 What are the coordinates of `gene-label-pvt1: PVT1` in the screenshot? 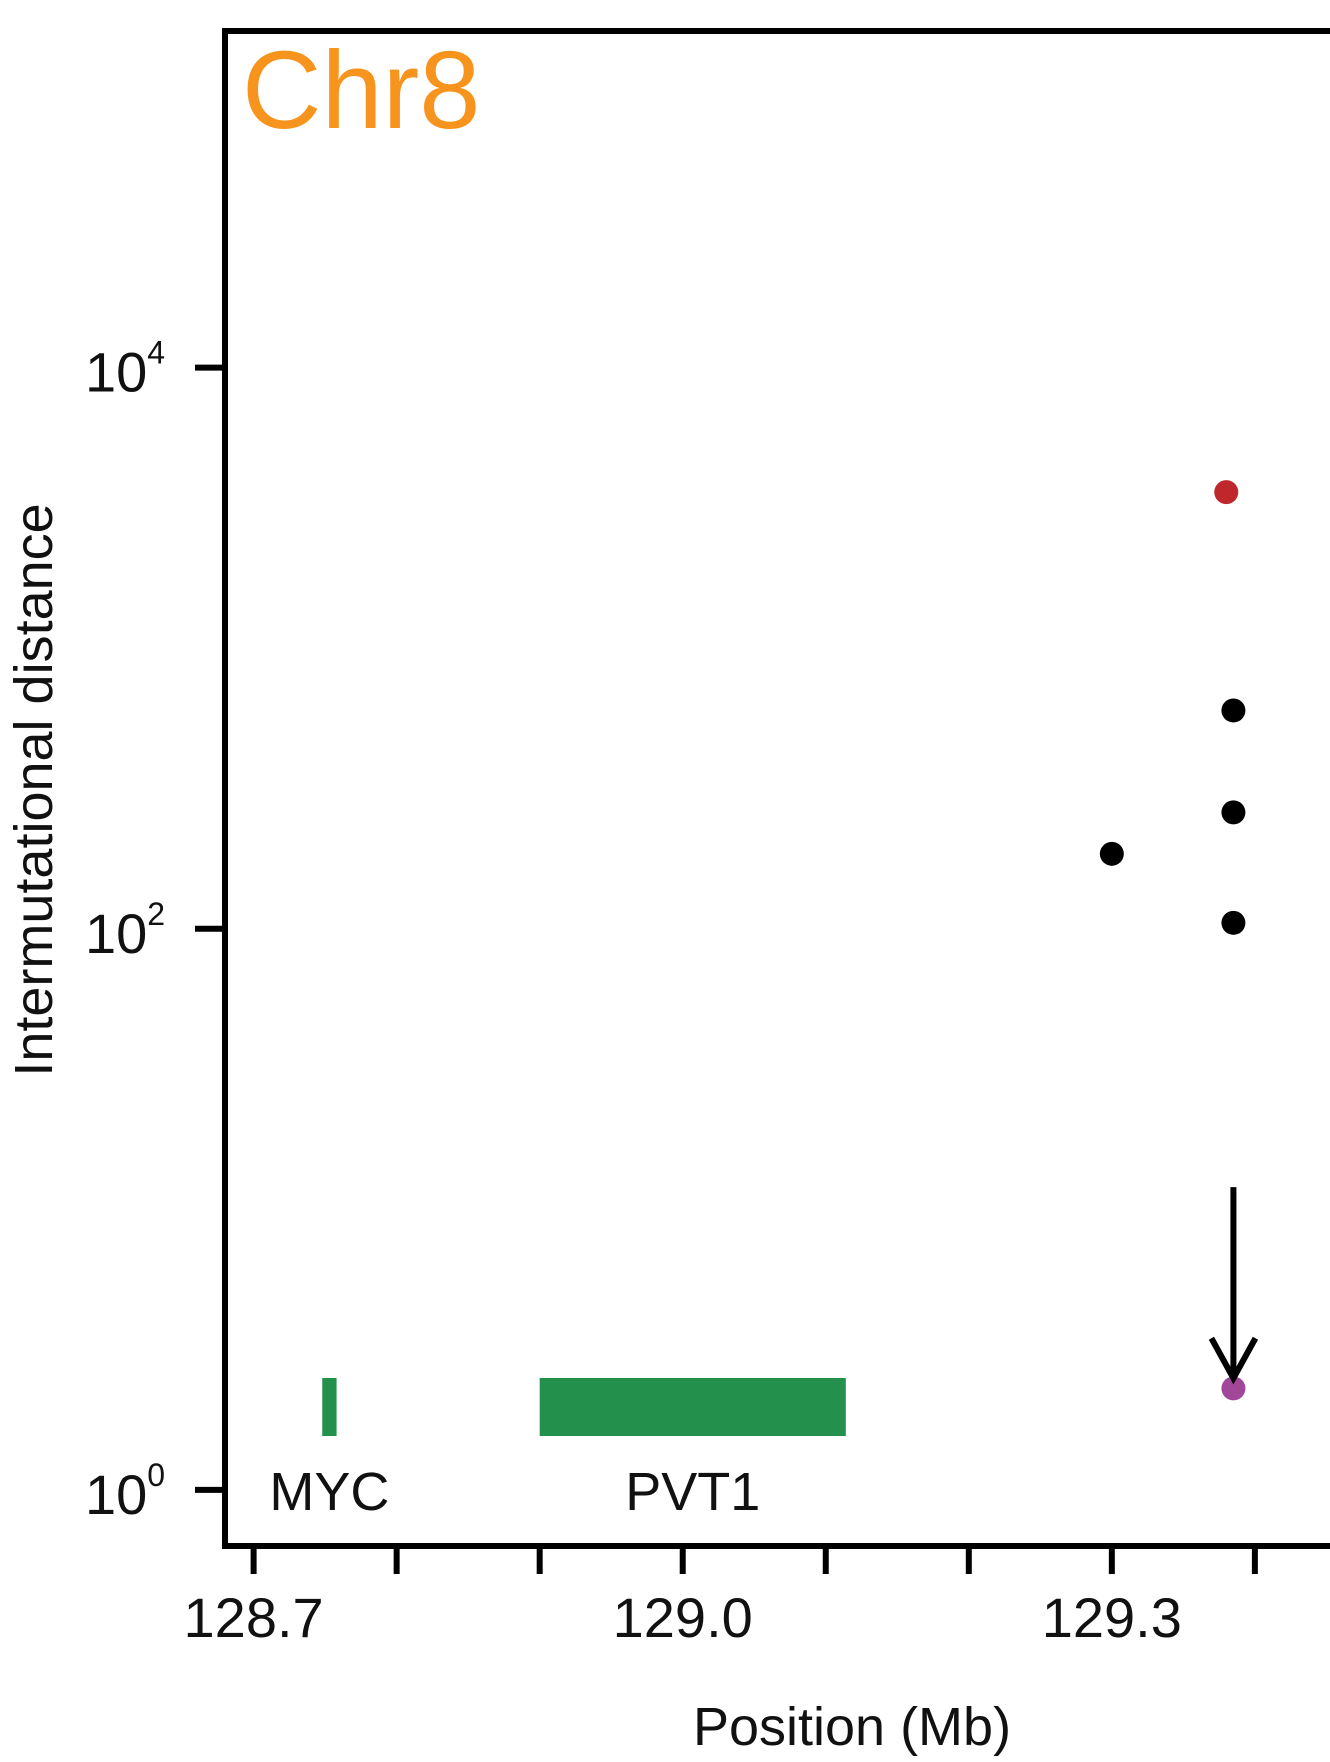 It's located at (692, 1492).